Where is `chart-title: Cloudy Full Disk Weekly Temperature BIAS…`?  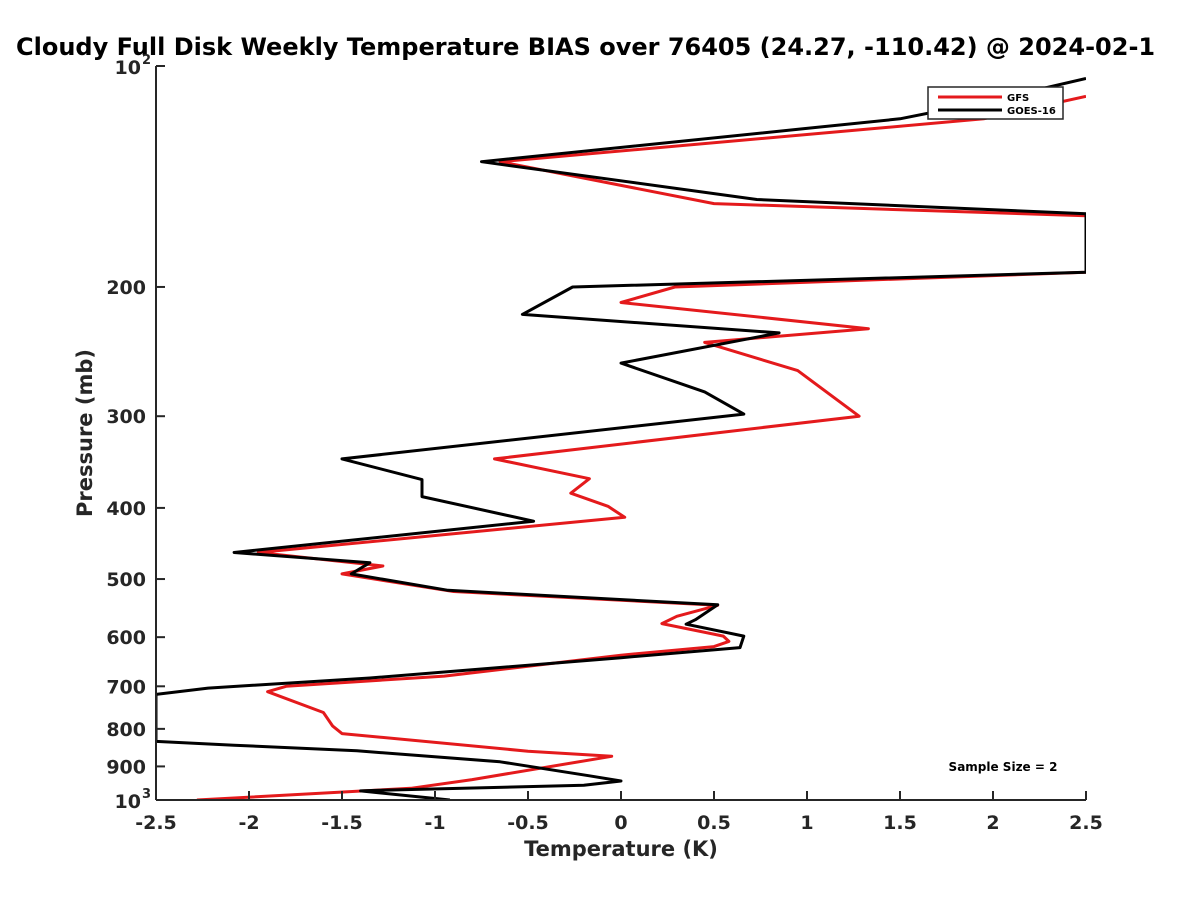 chart-title: Cloudy Full Disk Weekly Temperature BIAS… is located at coordinates (585, 47).